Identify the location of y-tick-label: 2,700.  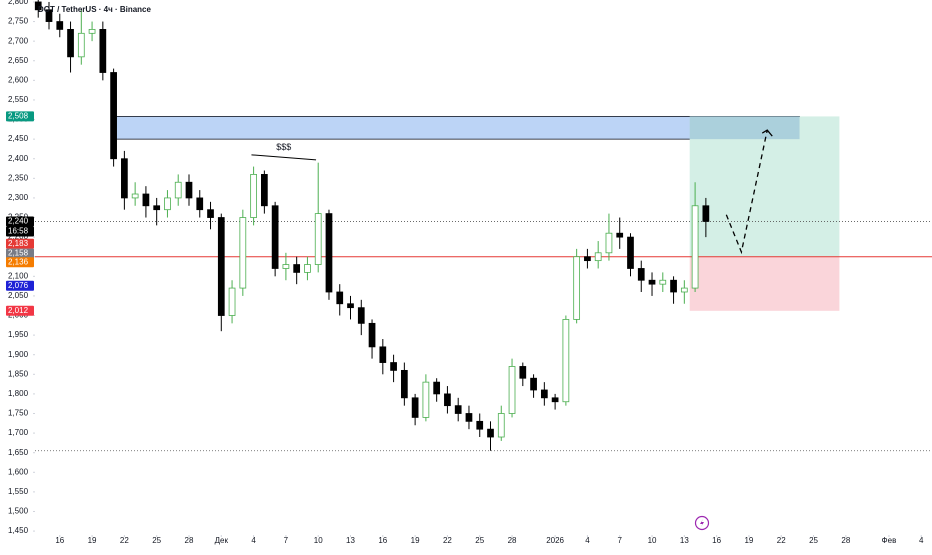
(18, 40).